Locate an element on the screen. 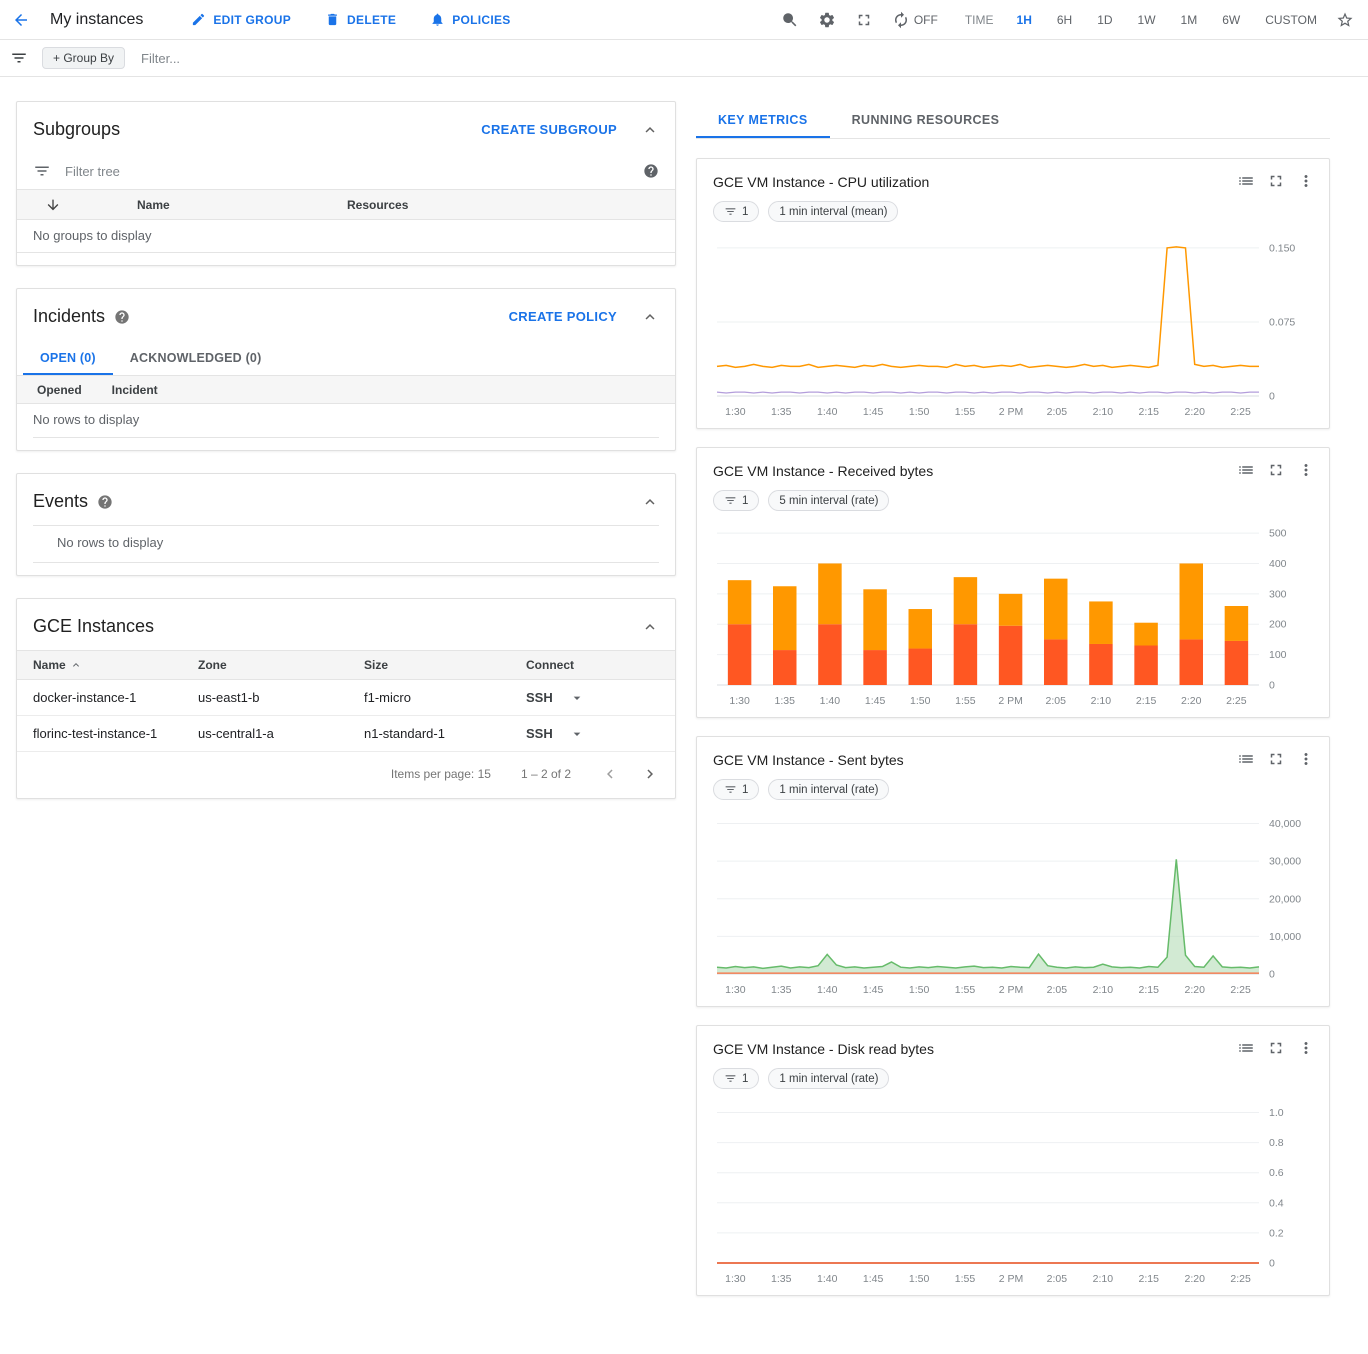 Image resolution: width=1368 pixels, height=1354 pixels. refresh-icon is located at coordinates (900, 19).